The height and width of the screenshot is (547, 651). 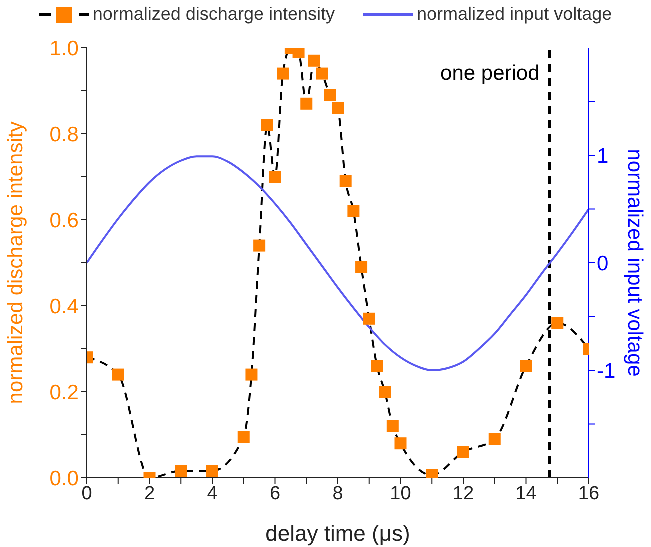 I want to click on y-tick-label: 1.0, so click(x=64, y=48).